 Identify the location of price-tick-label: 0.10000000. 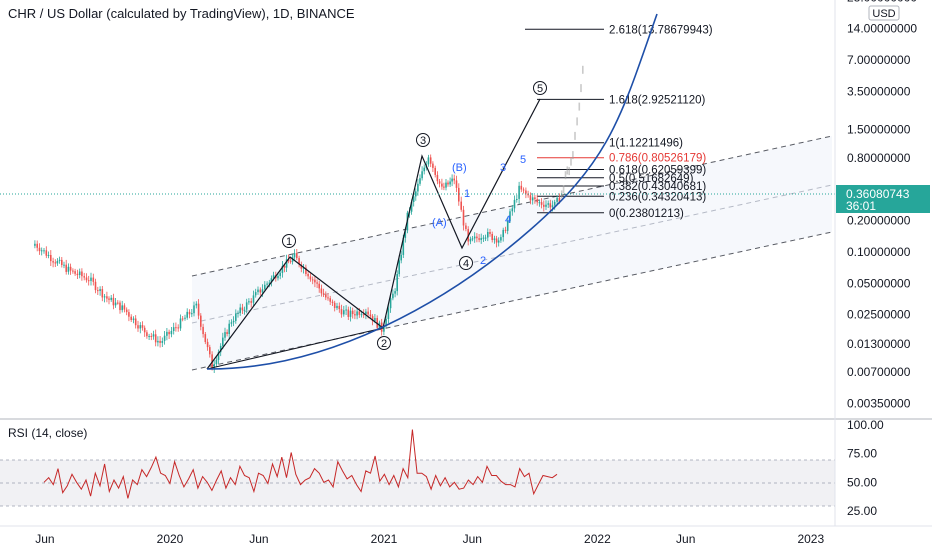
(879, 252).